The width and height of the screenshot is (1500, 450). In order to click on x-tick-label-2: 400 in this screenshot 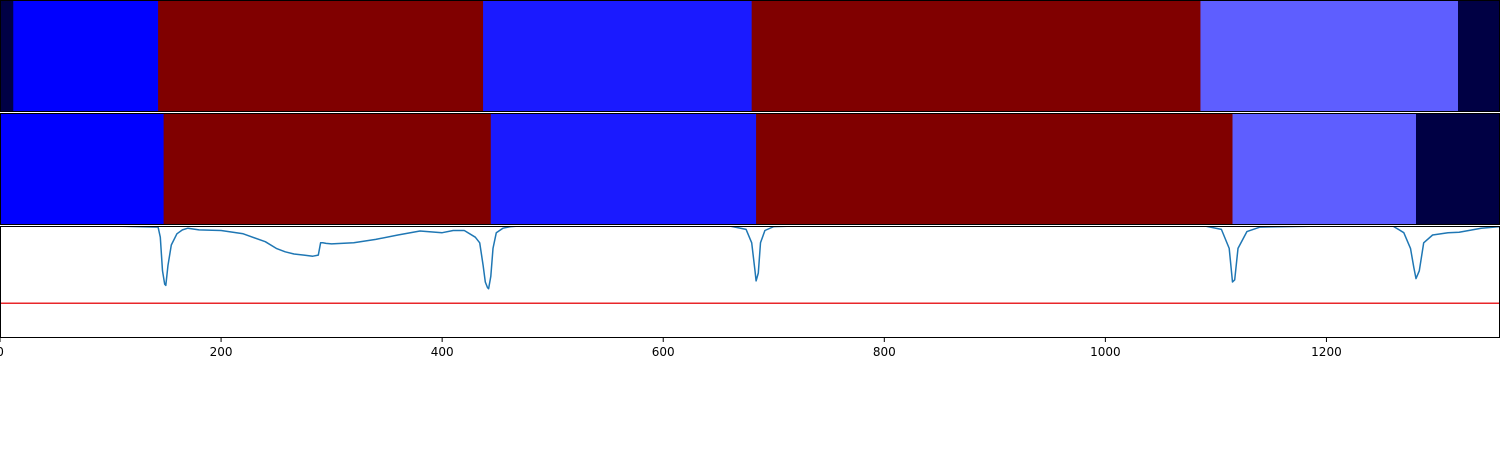, I will do `click(442, 352)`.